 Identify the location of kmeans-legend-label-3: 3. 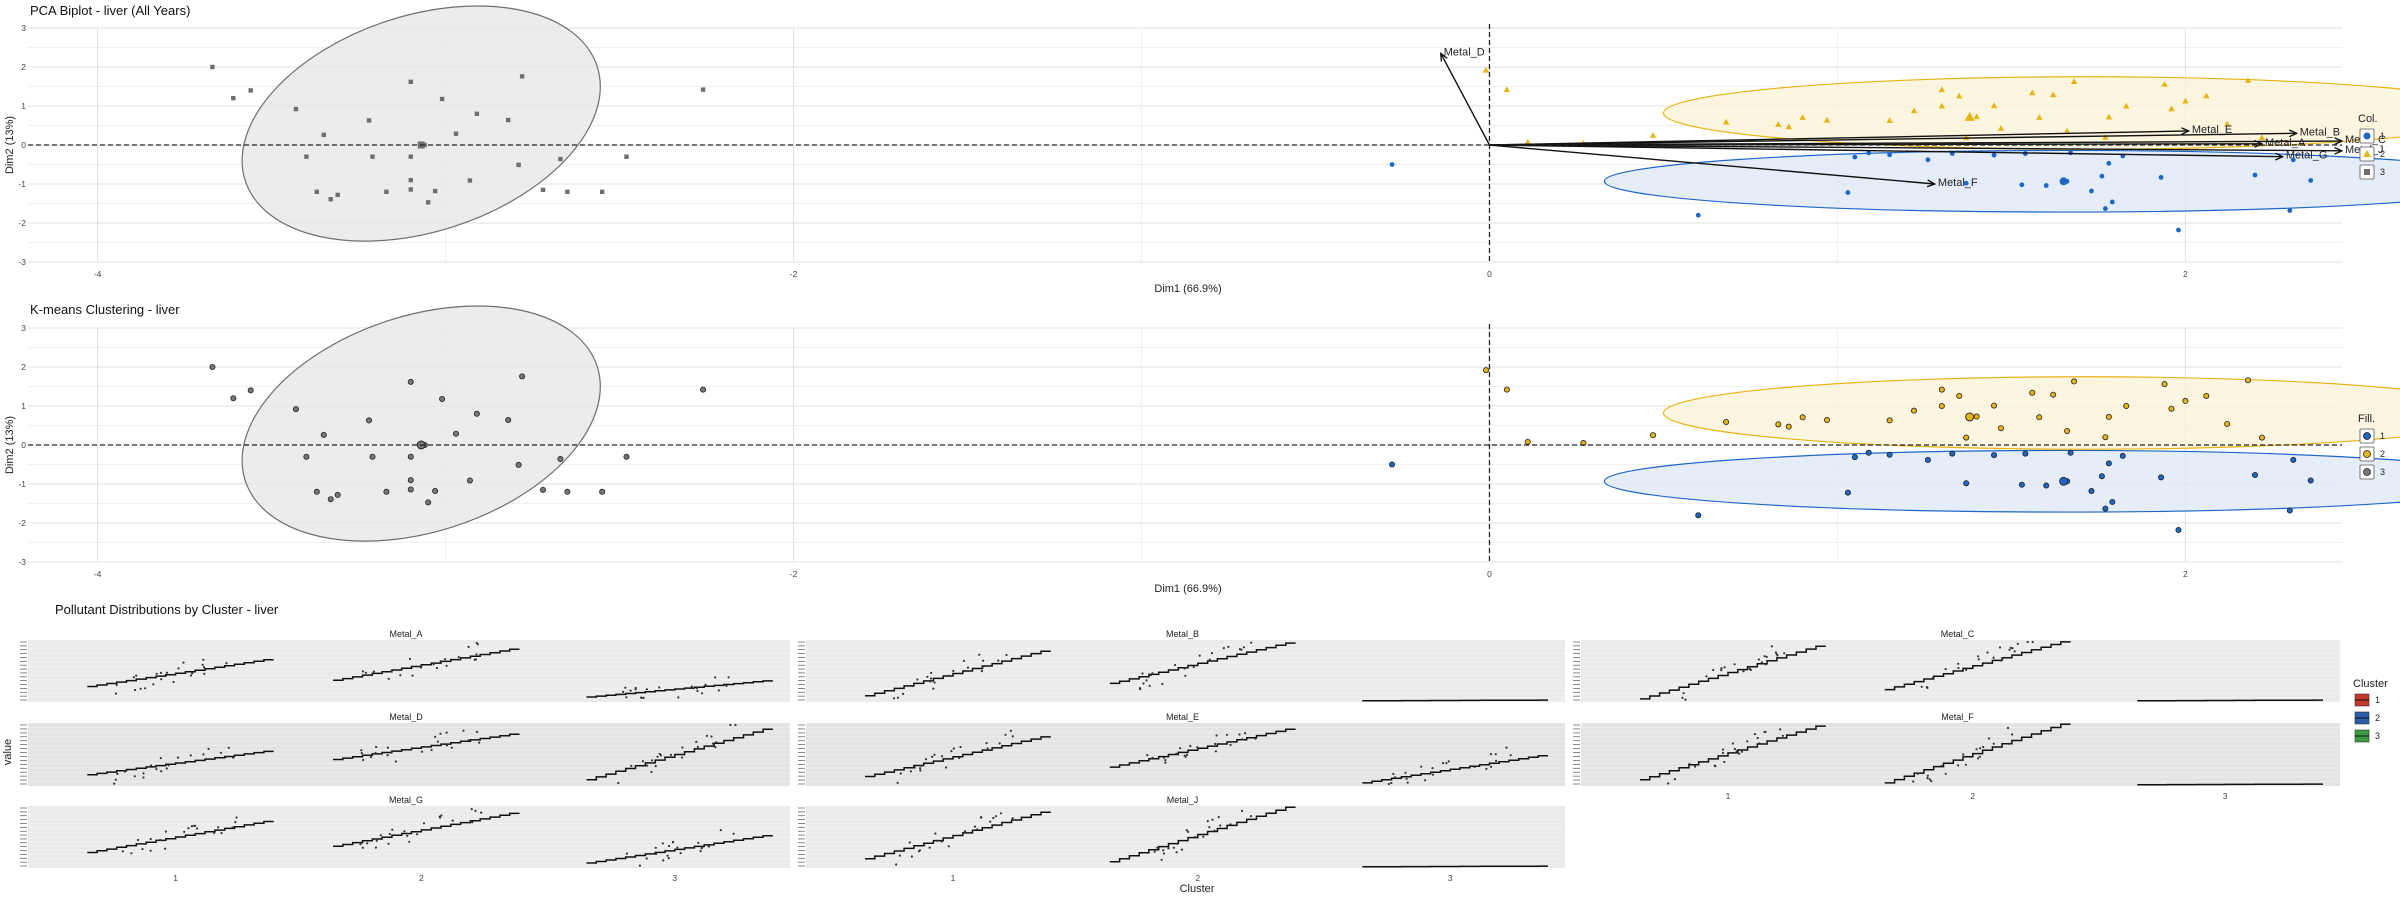
(2382, 472).